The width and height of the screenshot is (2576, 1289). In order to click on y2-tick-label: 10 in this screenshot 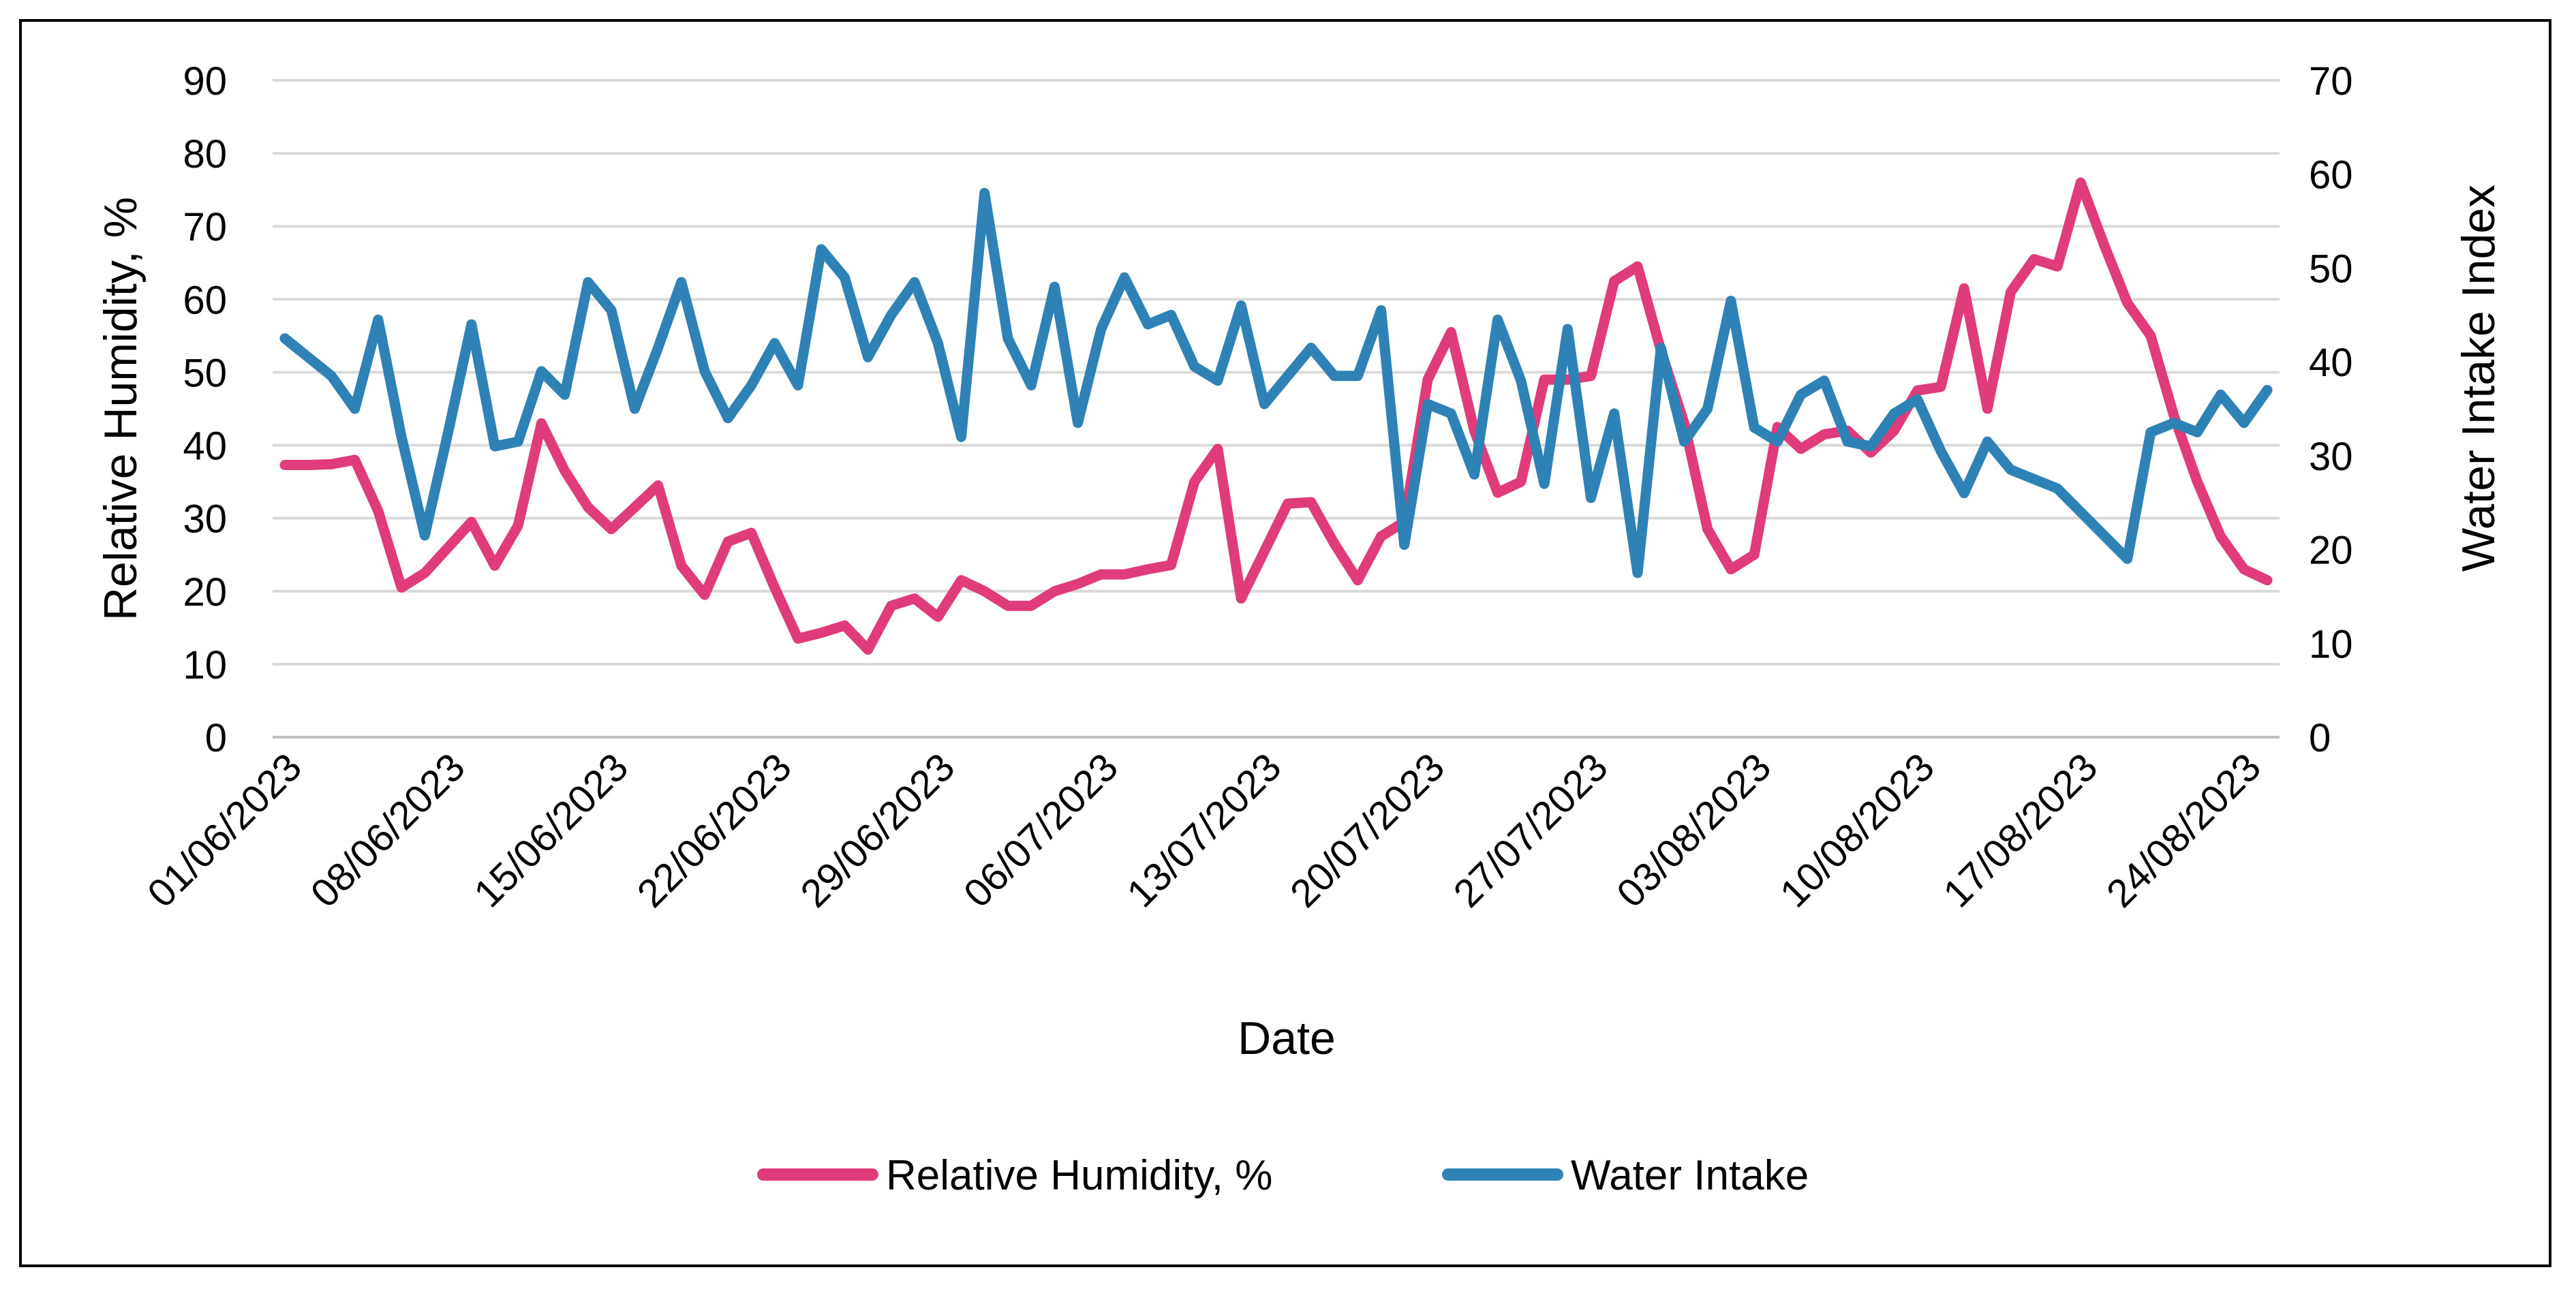, I will do `click(2331, 644)`.